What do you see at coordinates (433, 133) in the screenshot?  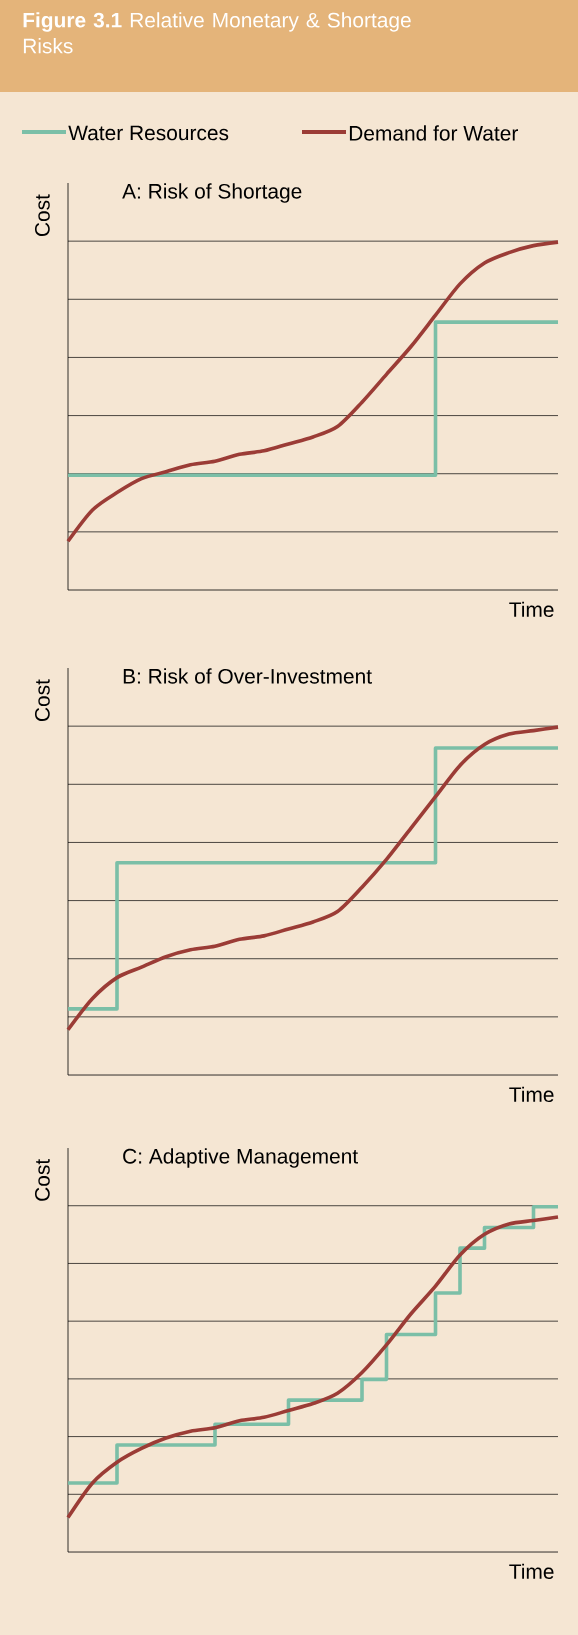 I see `legend-label: Demand for Water` at bounding box center [433, 133].